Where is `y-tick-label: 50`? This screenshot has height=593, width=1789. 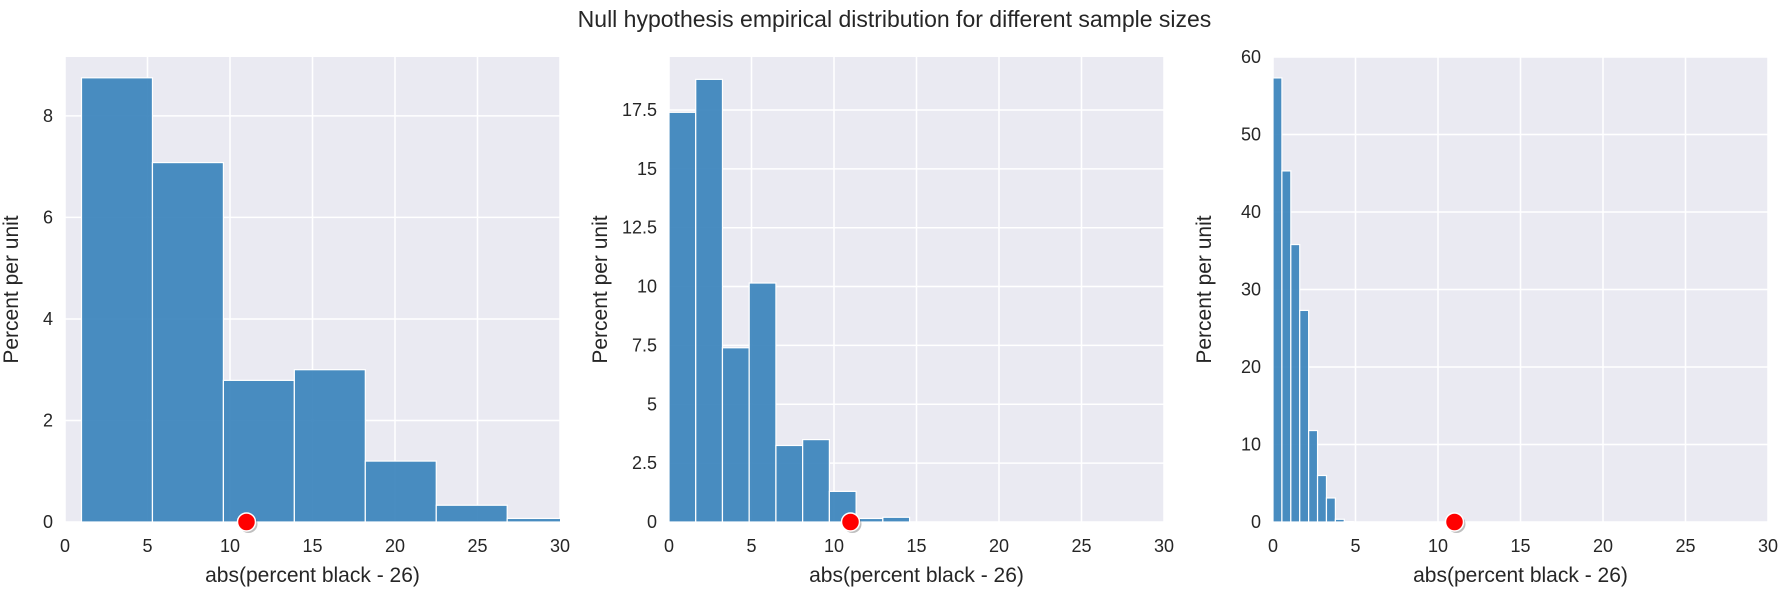 y-tick-label: 50 is located at coordinates (1251, 135).